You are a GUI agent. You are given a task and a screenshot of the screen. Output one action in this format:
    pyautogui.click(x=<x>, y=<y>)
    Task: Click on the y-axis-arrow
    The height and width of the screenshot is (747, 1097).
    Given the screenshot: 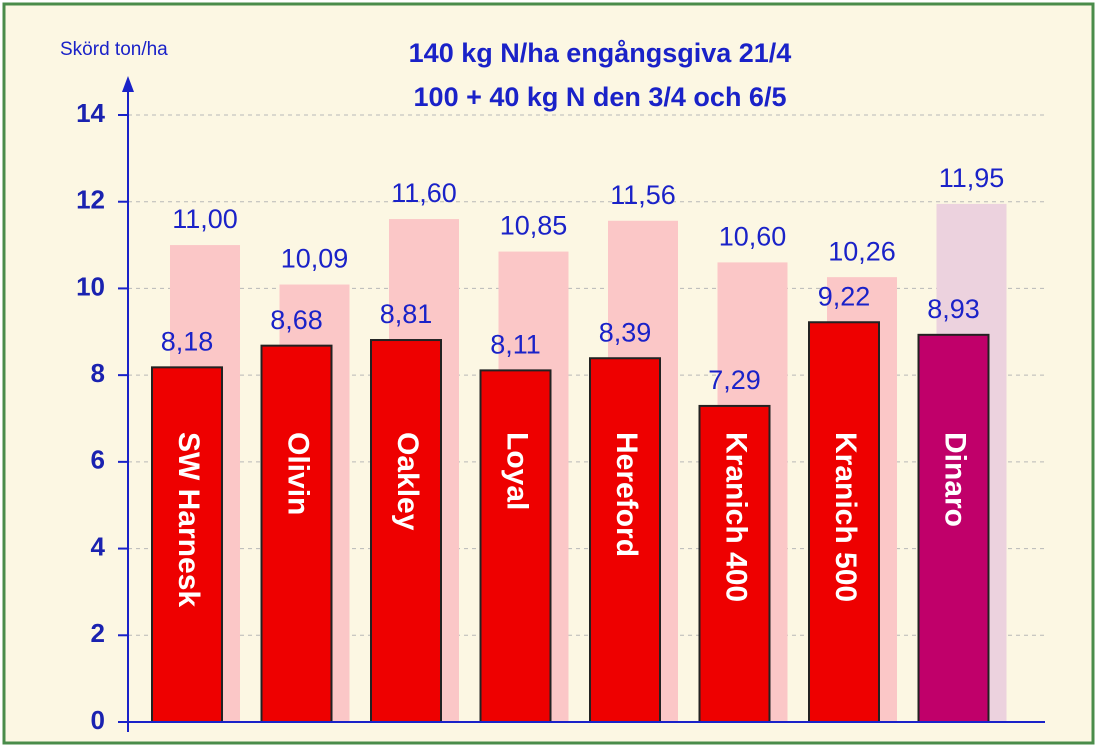 What is the action you would take?
    pyautogui.click(x=128, y=84)
    